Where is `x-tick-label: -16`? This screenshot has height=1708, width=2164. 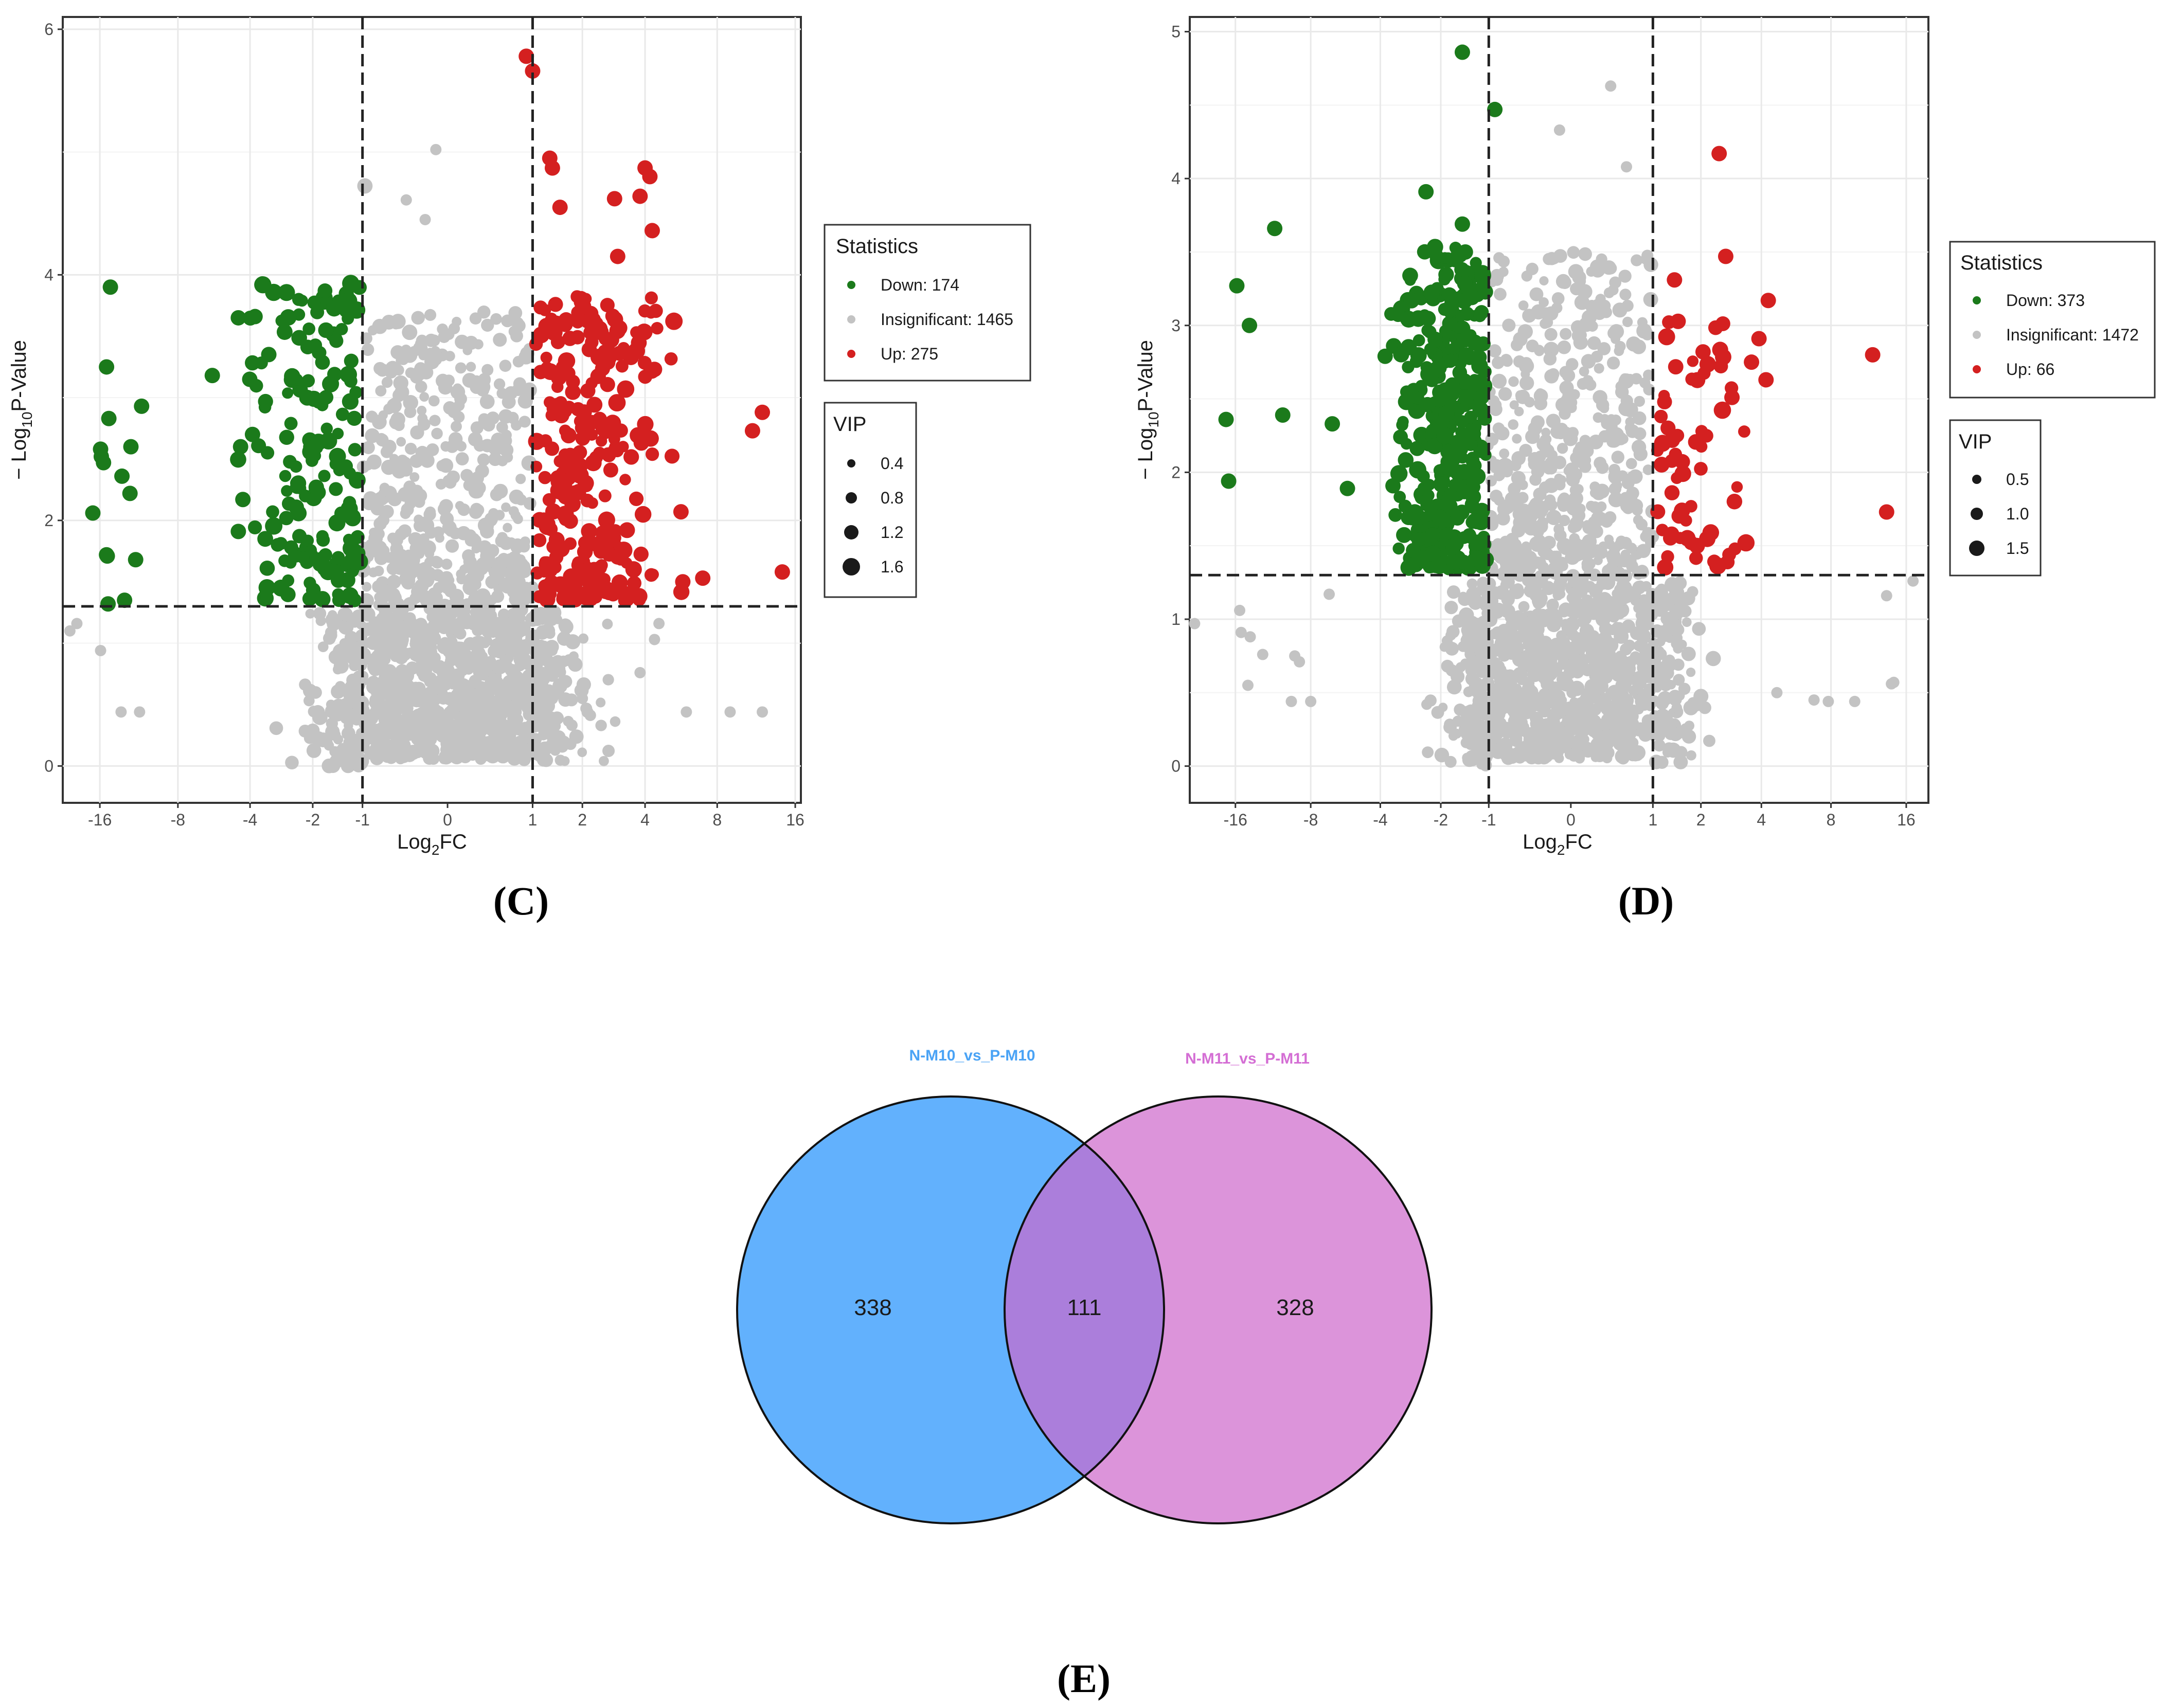 x-tick-label: -16 is located at coordinates (1235, 820).